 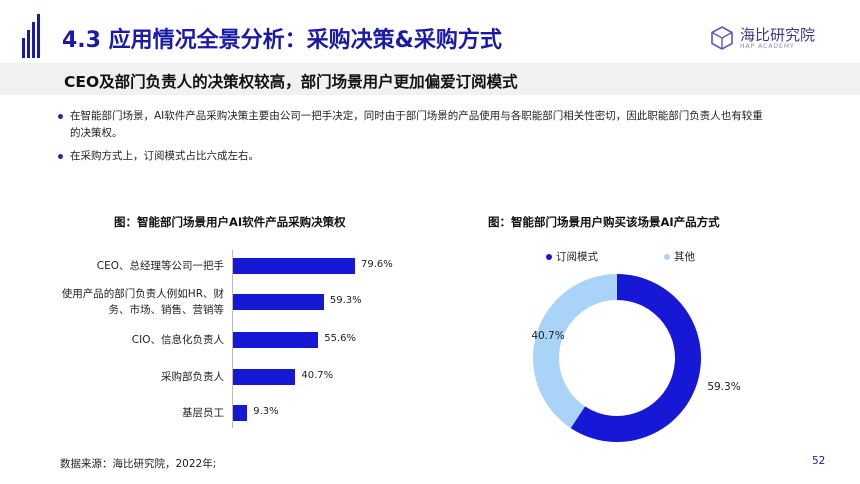 What do you see at coordinates (192, 377) in the screenshot?
I see `bar-category-4: 采购部负责人` at bounding box center [192, 377].